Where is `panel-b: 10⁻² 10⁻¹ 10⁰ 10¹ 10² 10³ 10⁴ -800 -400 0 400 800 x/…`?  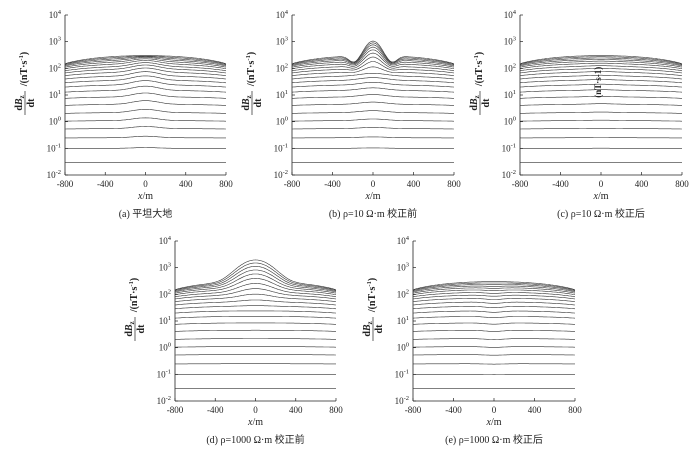
panel-b: 10⁻² 10⁻¹ 10⁰ 10¹ 10² 10³ 10⁴ -800 -400 0 400 800 x/… is located at coordinates (351, 114).